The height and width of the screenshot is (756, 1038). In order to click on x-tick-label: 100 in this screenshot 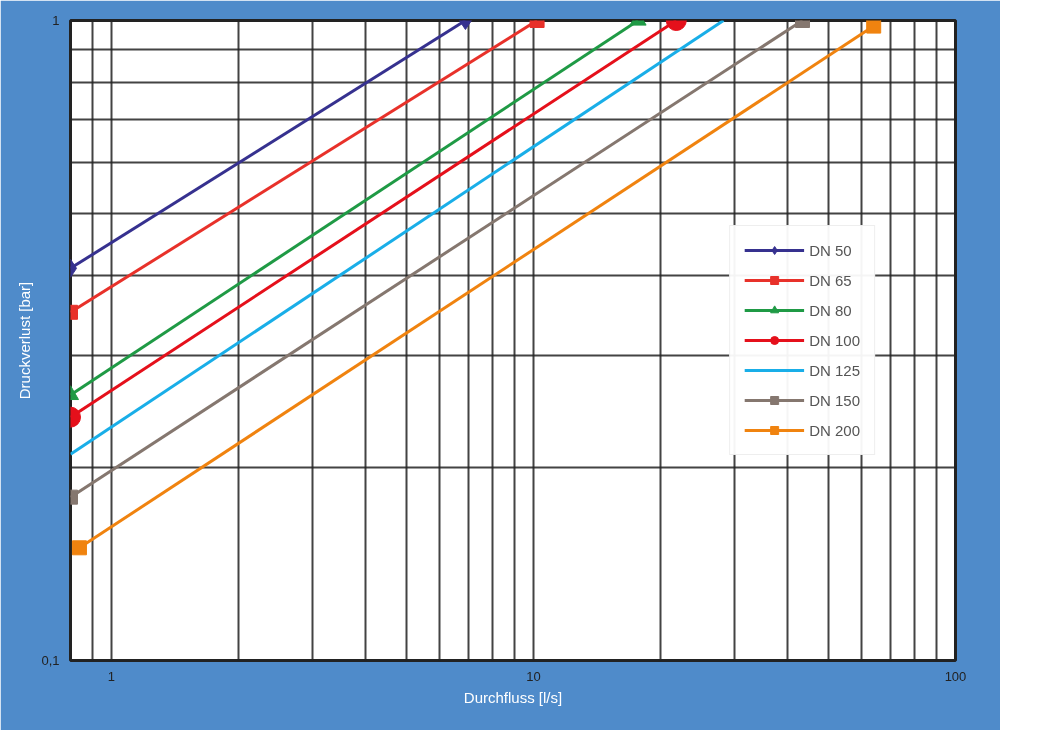, I will do `click(955, 676)`.